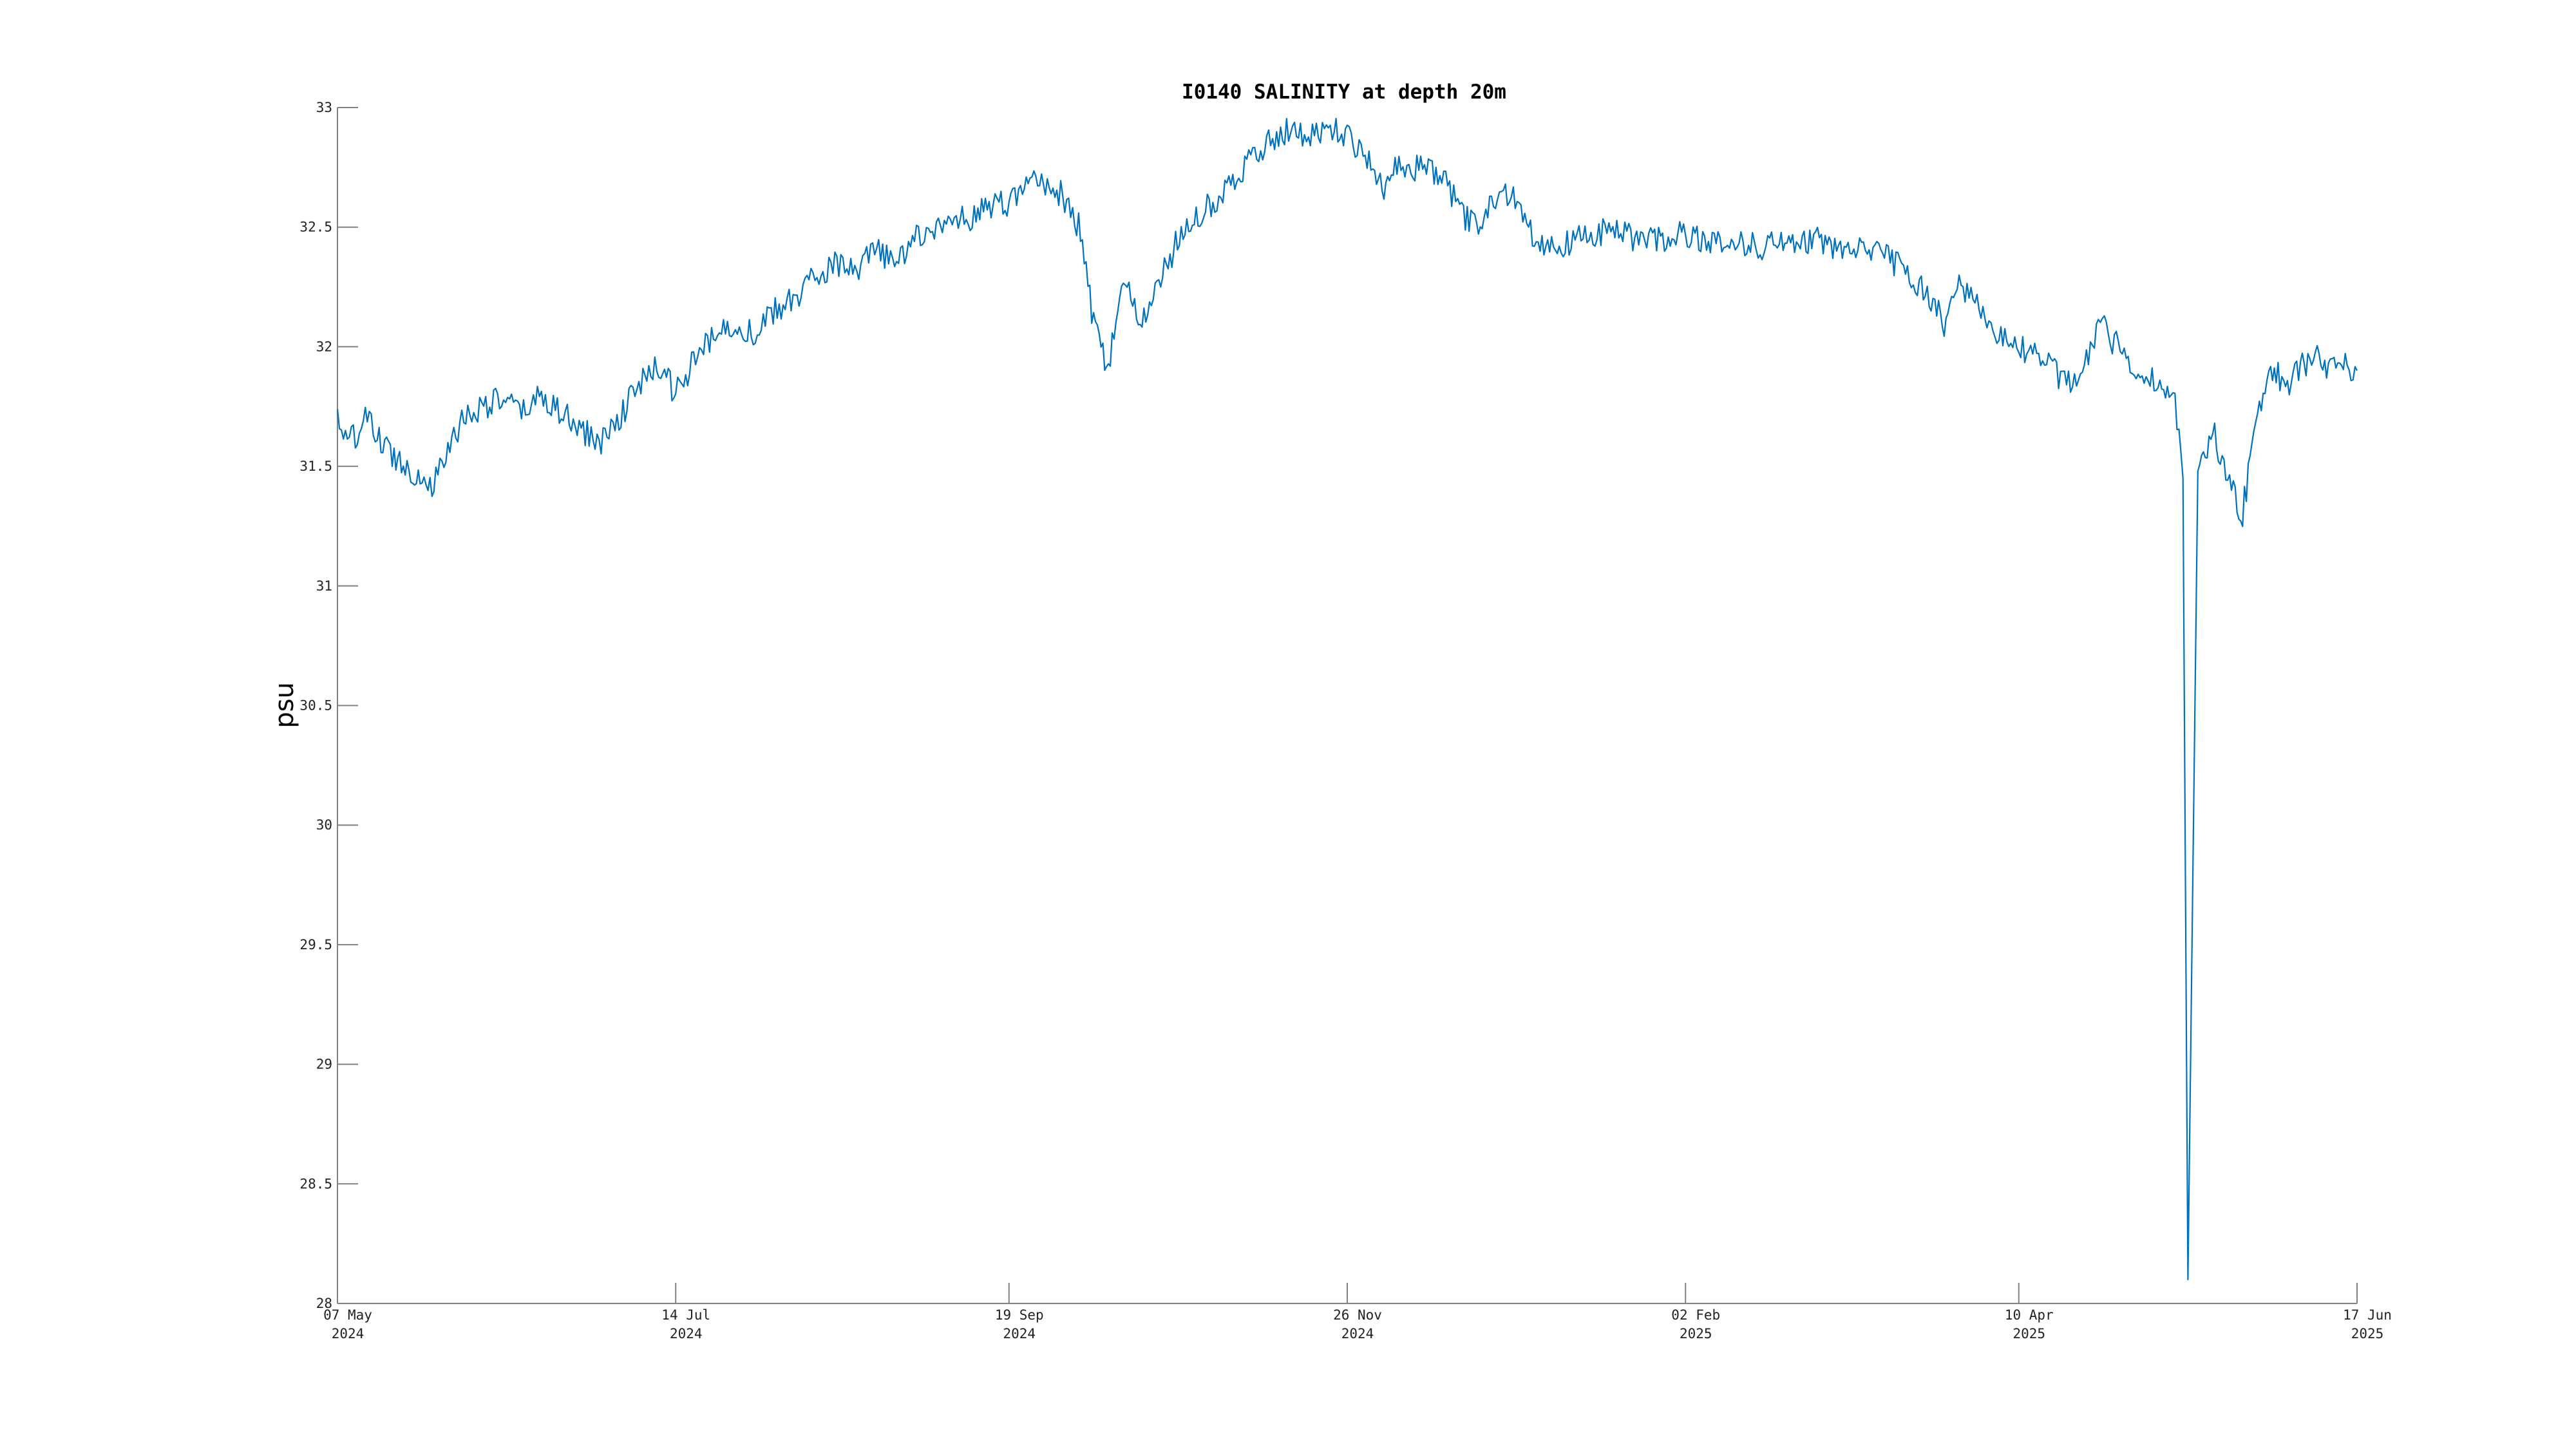  Describe the element at coordinates (2030, 1315) in the screenshot. I see `x-tick-label-line1: 10 Apr` at that location.